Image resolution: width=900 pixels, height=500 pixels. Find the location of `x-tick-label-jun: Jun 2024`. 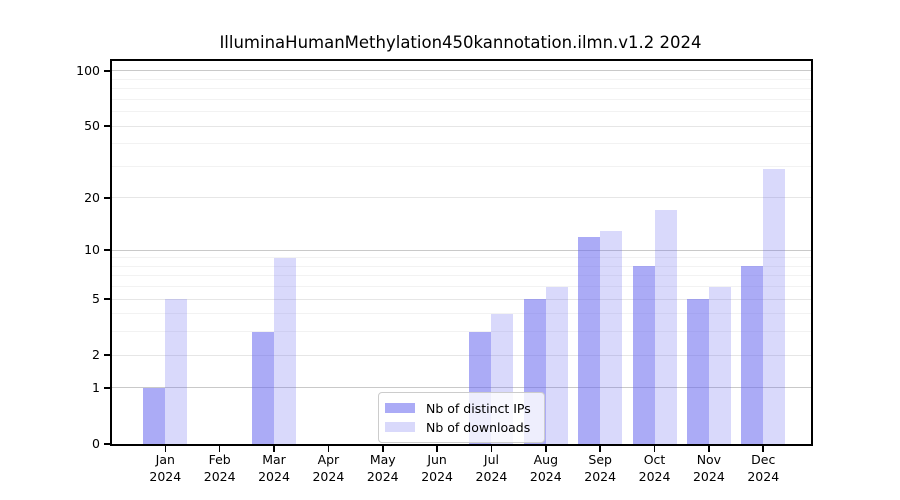

x-tick-label-jun: Jun 2024 is located at coordinates (437, 468).